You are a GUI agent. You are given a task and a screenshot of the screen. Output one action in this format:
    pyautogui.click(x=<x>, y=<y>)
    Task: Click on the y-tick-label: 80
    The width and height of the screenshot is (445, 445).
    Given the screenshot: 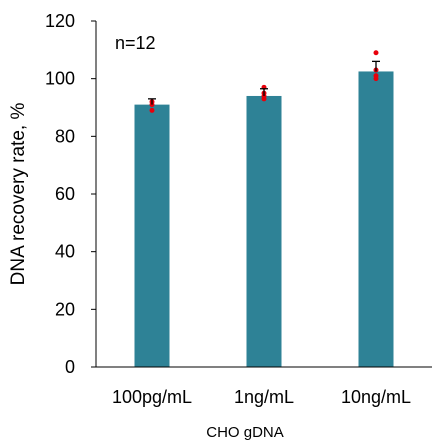 What is the action you would take?
    pyautogui.click(x=65, y=136)
    